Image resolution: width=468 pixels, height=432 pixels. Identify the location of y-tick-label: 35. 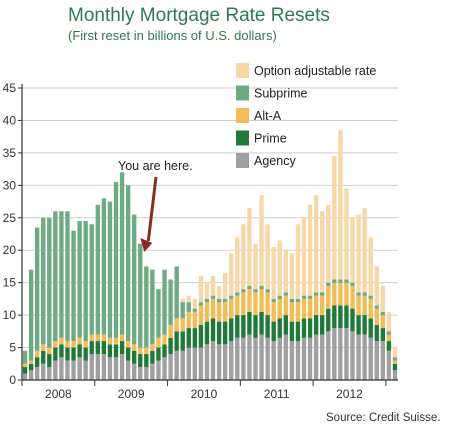
(10, 153).